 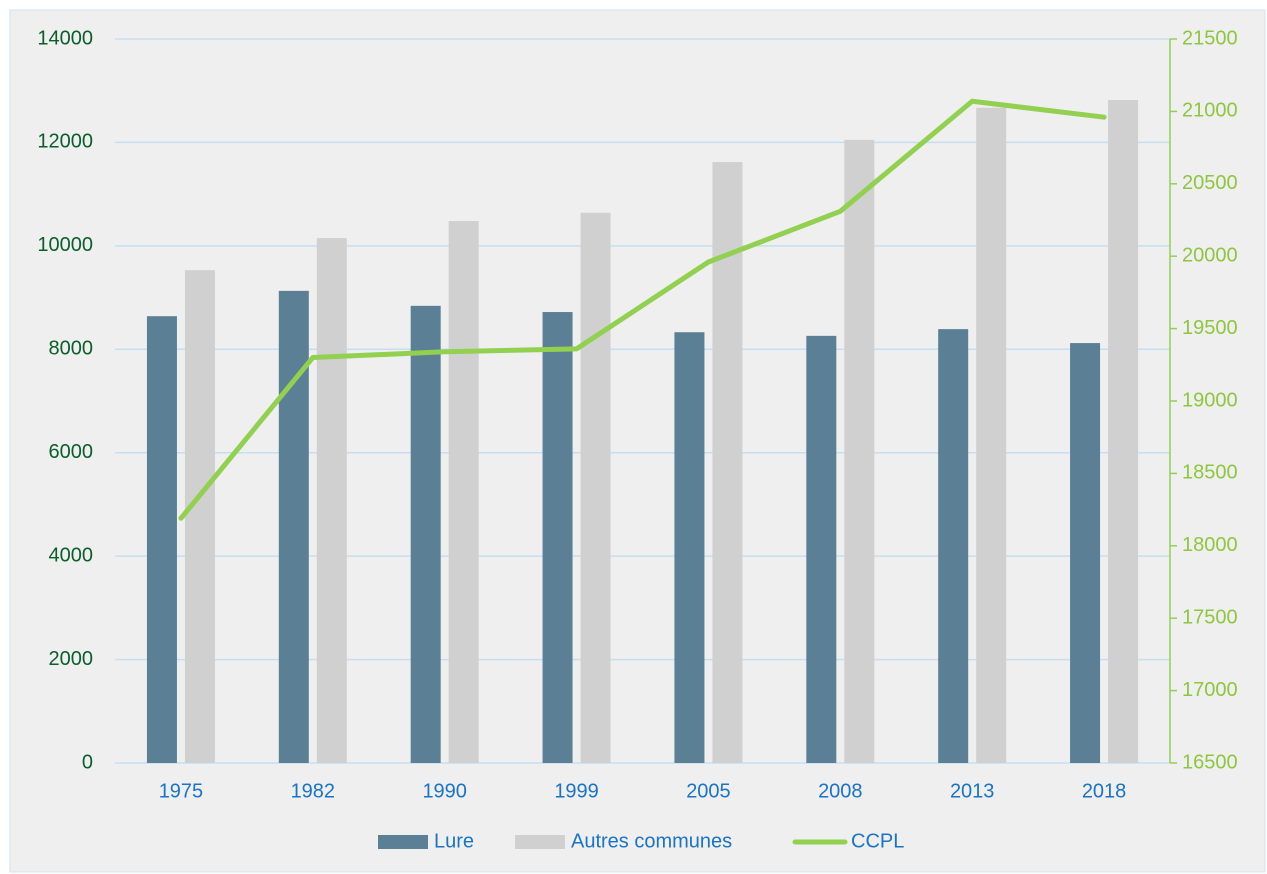 I want to click on y-tick-label: 2000, so click(x=71, y=659).